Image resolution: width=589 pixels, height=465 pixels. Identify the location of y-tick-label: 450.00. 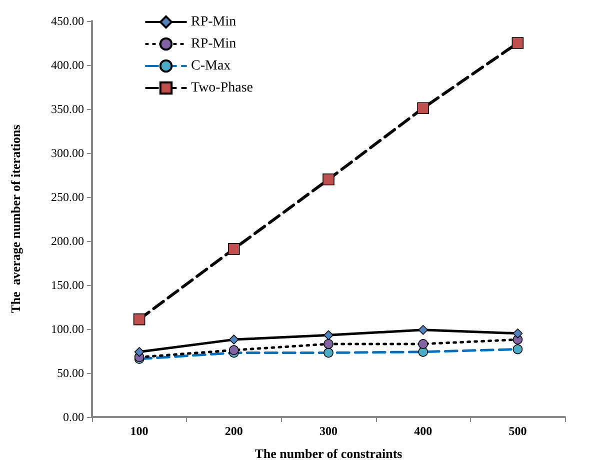
(67, 21).